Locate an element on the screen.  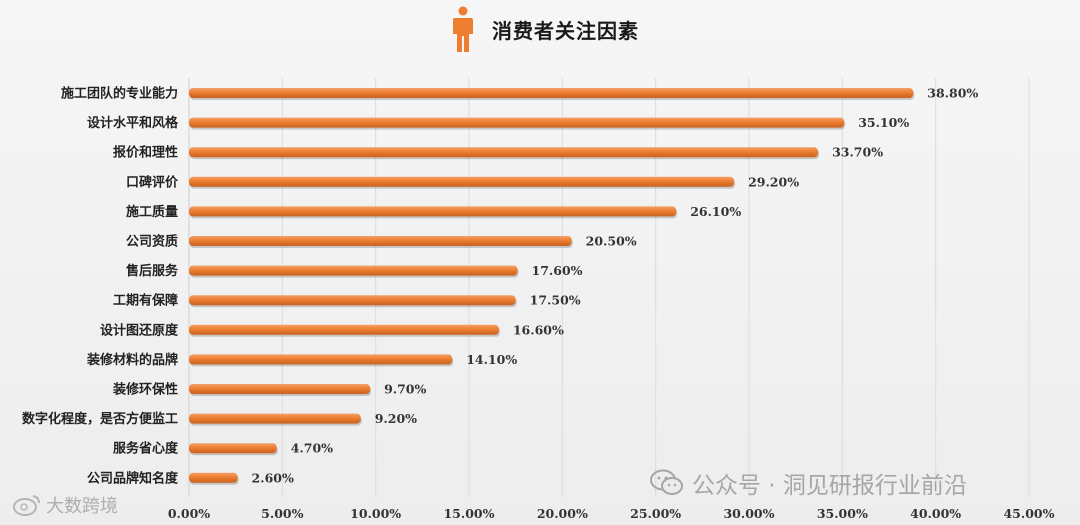
value-label: 17.60% is located at coordinates (557, 270).